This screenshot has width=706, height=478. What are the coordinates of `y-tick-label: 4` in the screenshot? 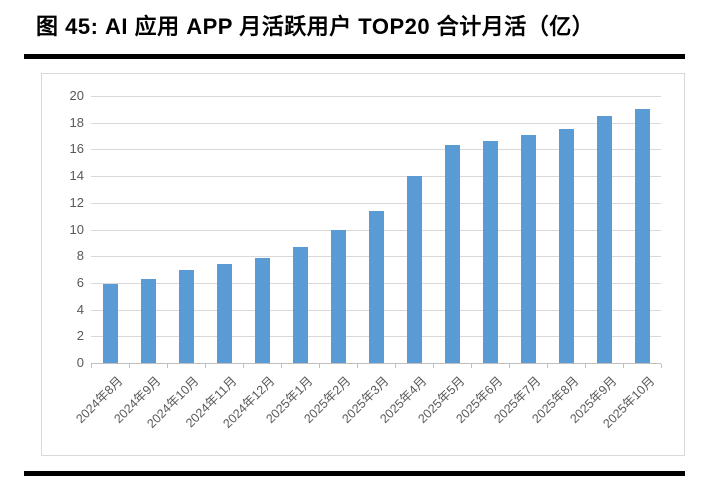 It's located at (80, 309).